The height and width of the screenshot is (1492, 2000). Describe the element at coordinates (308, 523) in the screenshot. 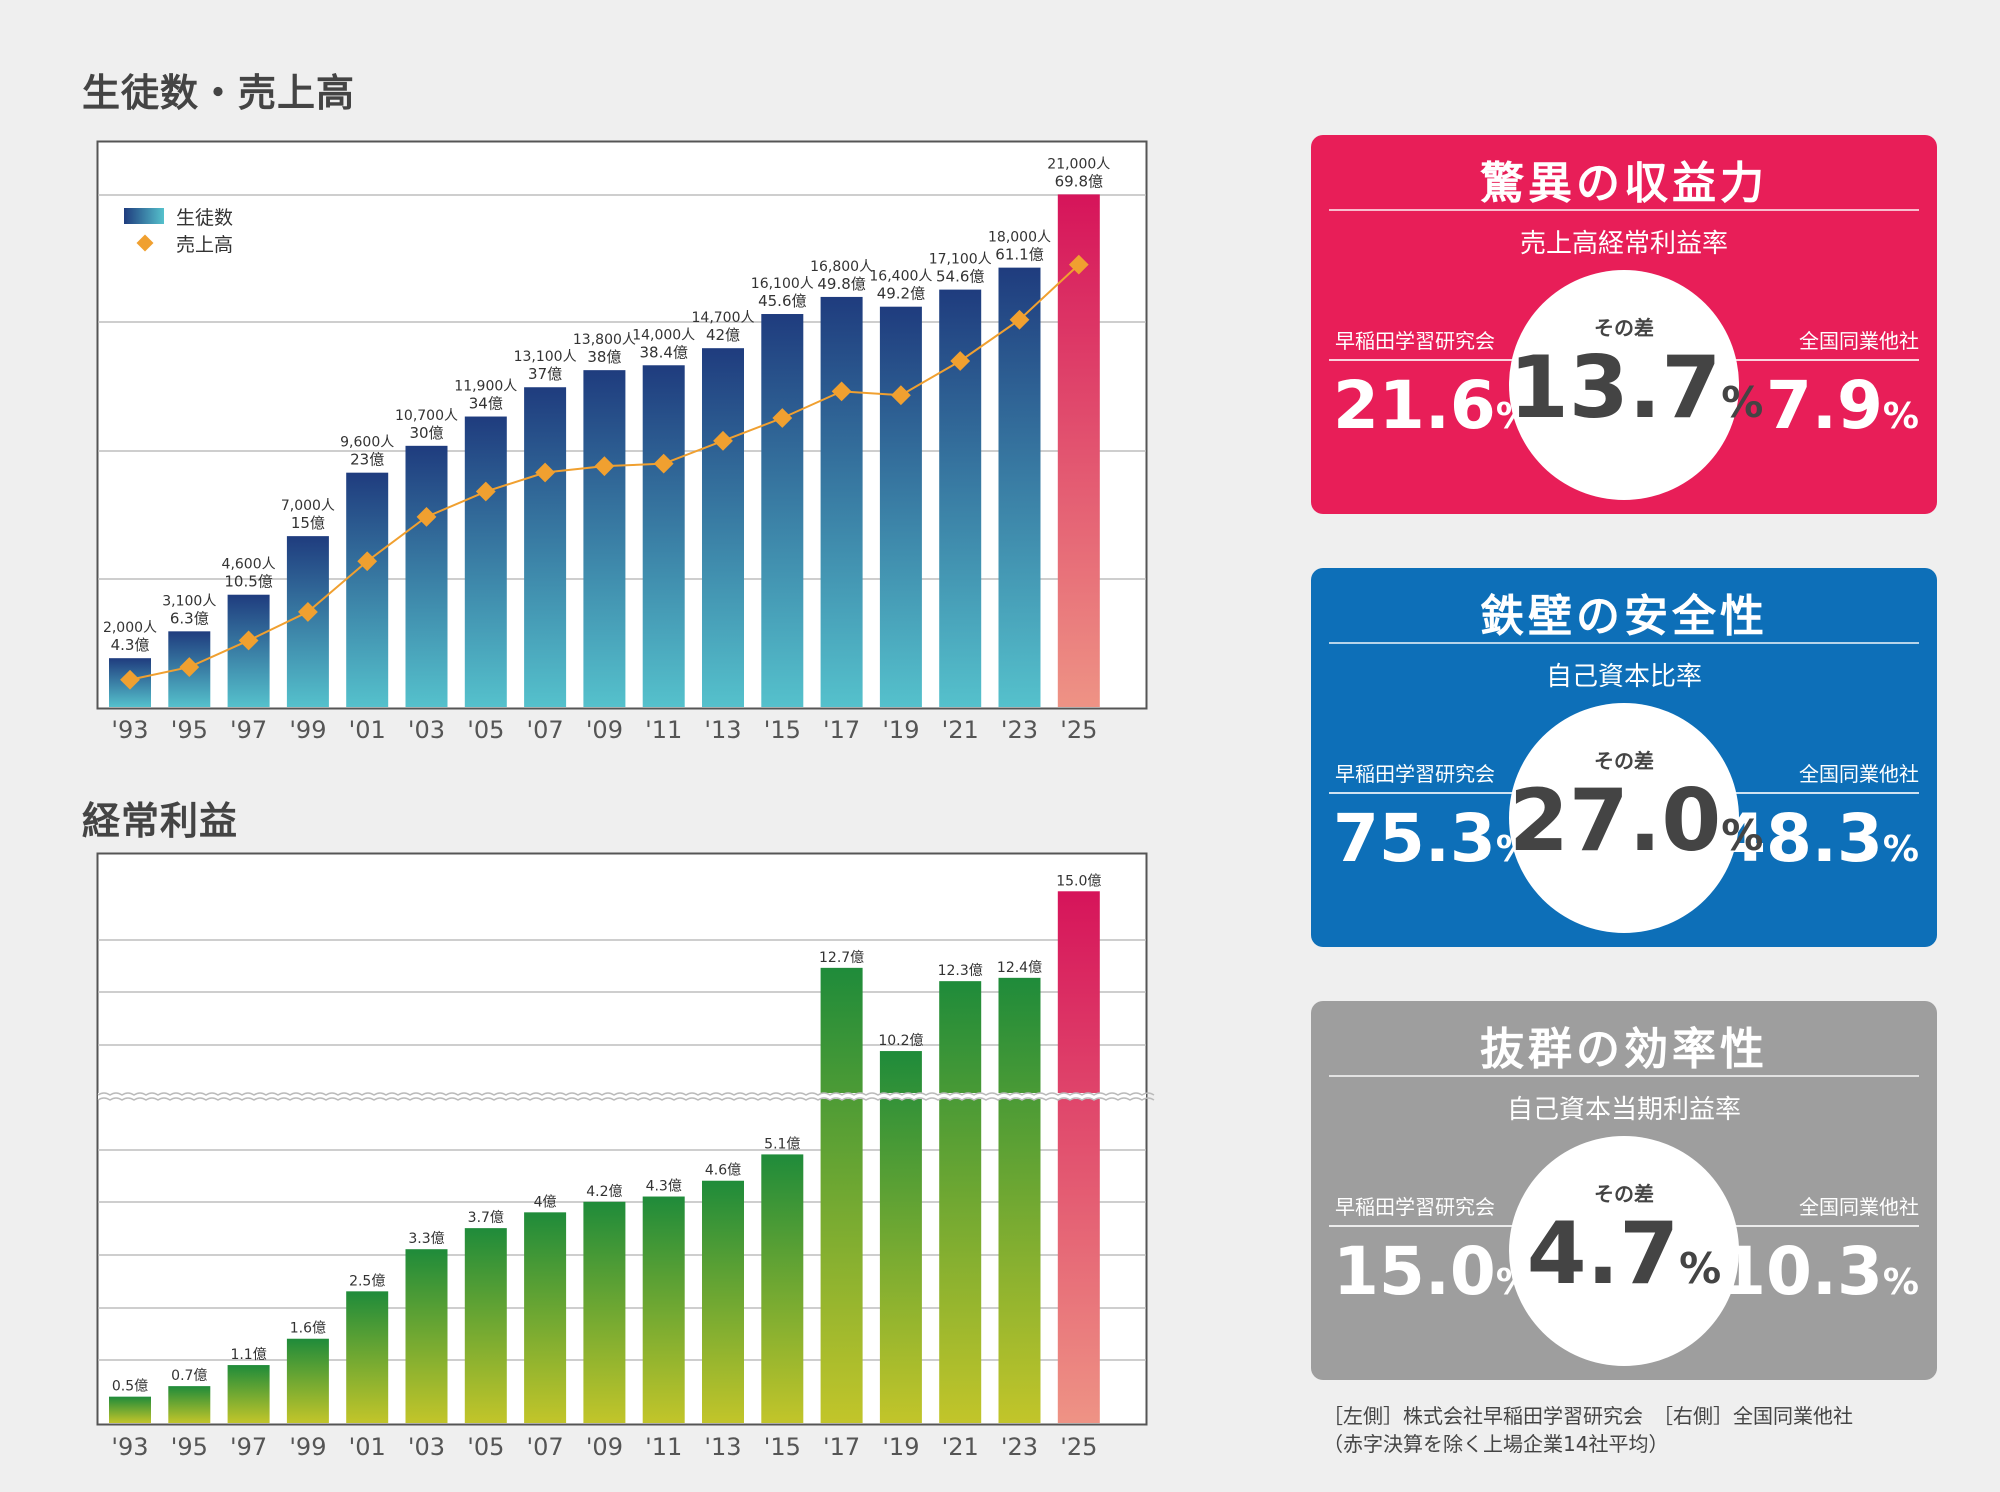

I see `sales-value-label: 15億` at that location.